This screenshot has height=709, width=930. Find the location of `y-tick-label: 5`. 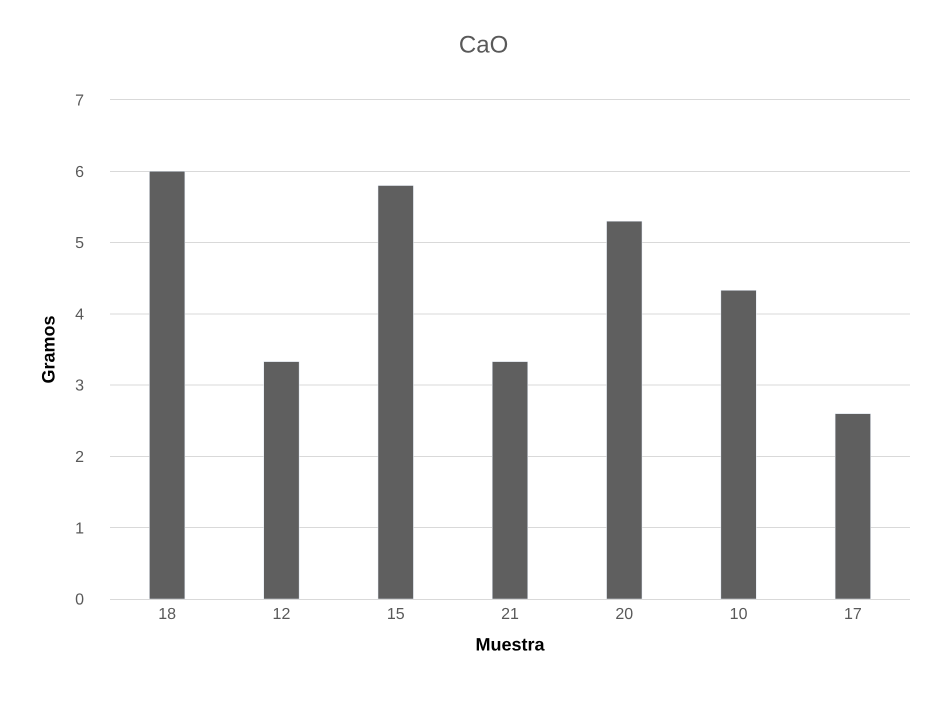

y-tick-label: 5 is located at coordinates (79, 243).